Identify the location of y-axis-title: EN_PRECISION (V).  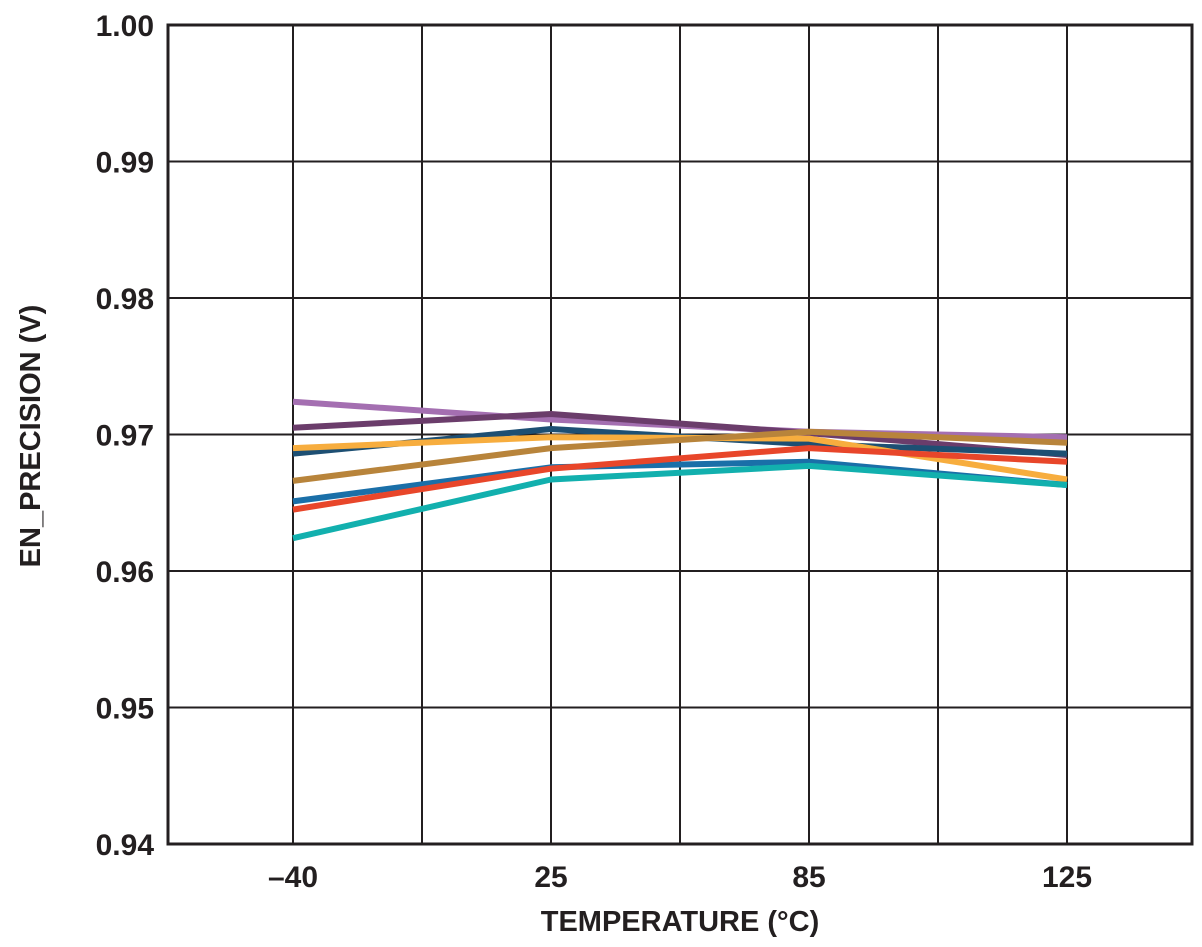
(31, 436).